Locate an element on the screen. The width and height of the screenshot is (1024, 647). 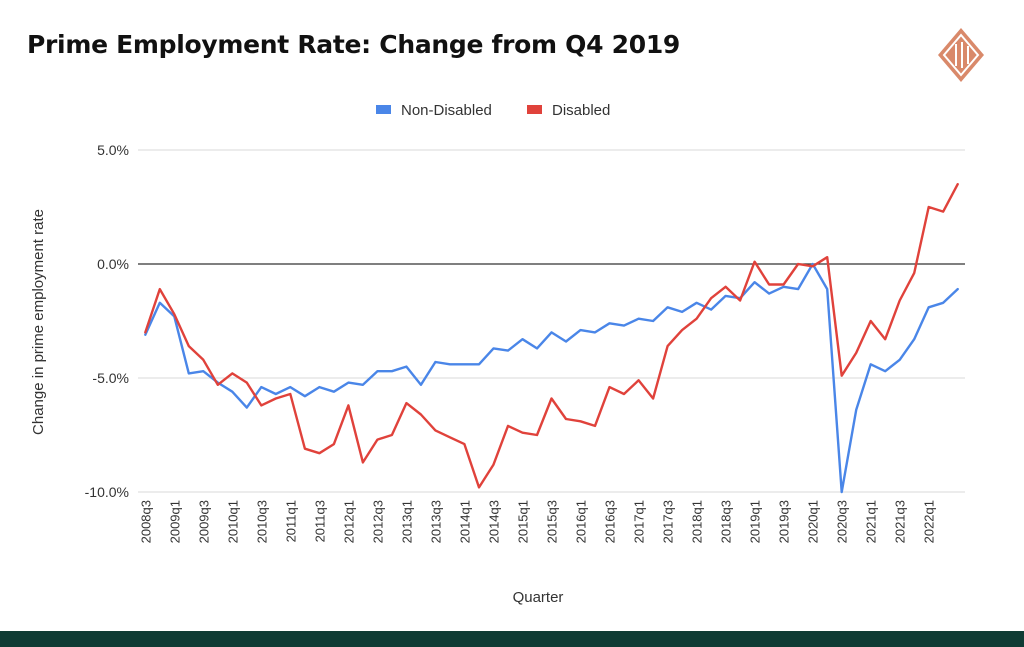
legend-swatch-disabled is located at coordinates (534, 109).